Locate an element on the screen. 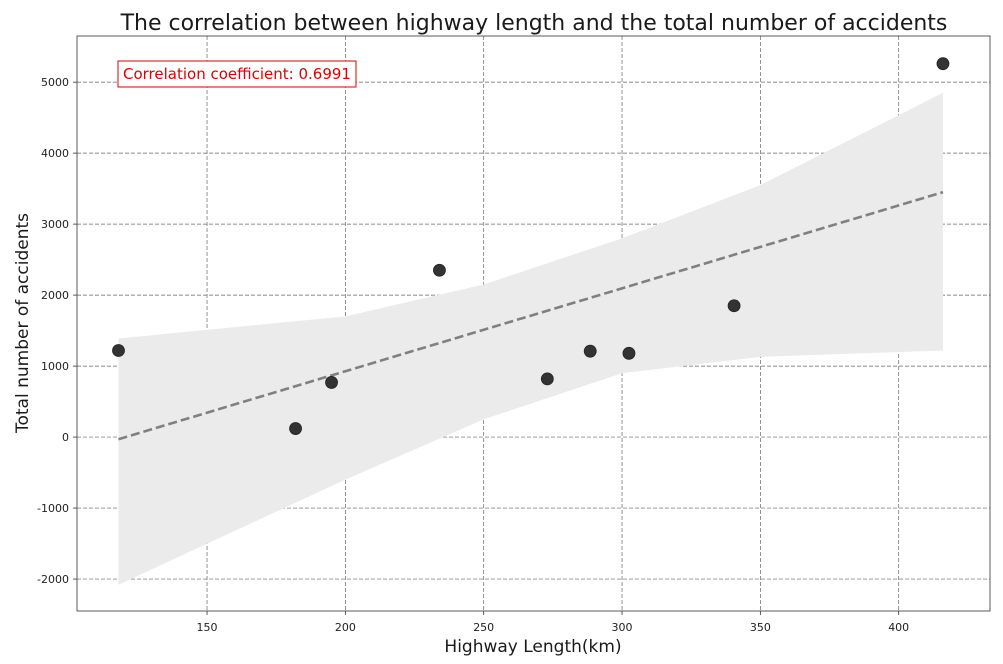 This screenshot has height=664, width=1003. x-tick-label-2: 250 is located at coordinates (483, 627).